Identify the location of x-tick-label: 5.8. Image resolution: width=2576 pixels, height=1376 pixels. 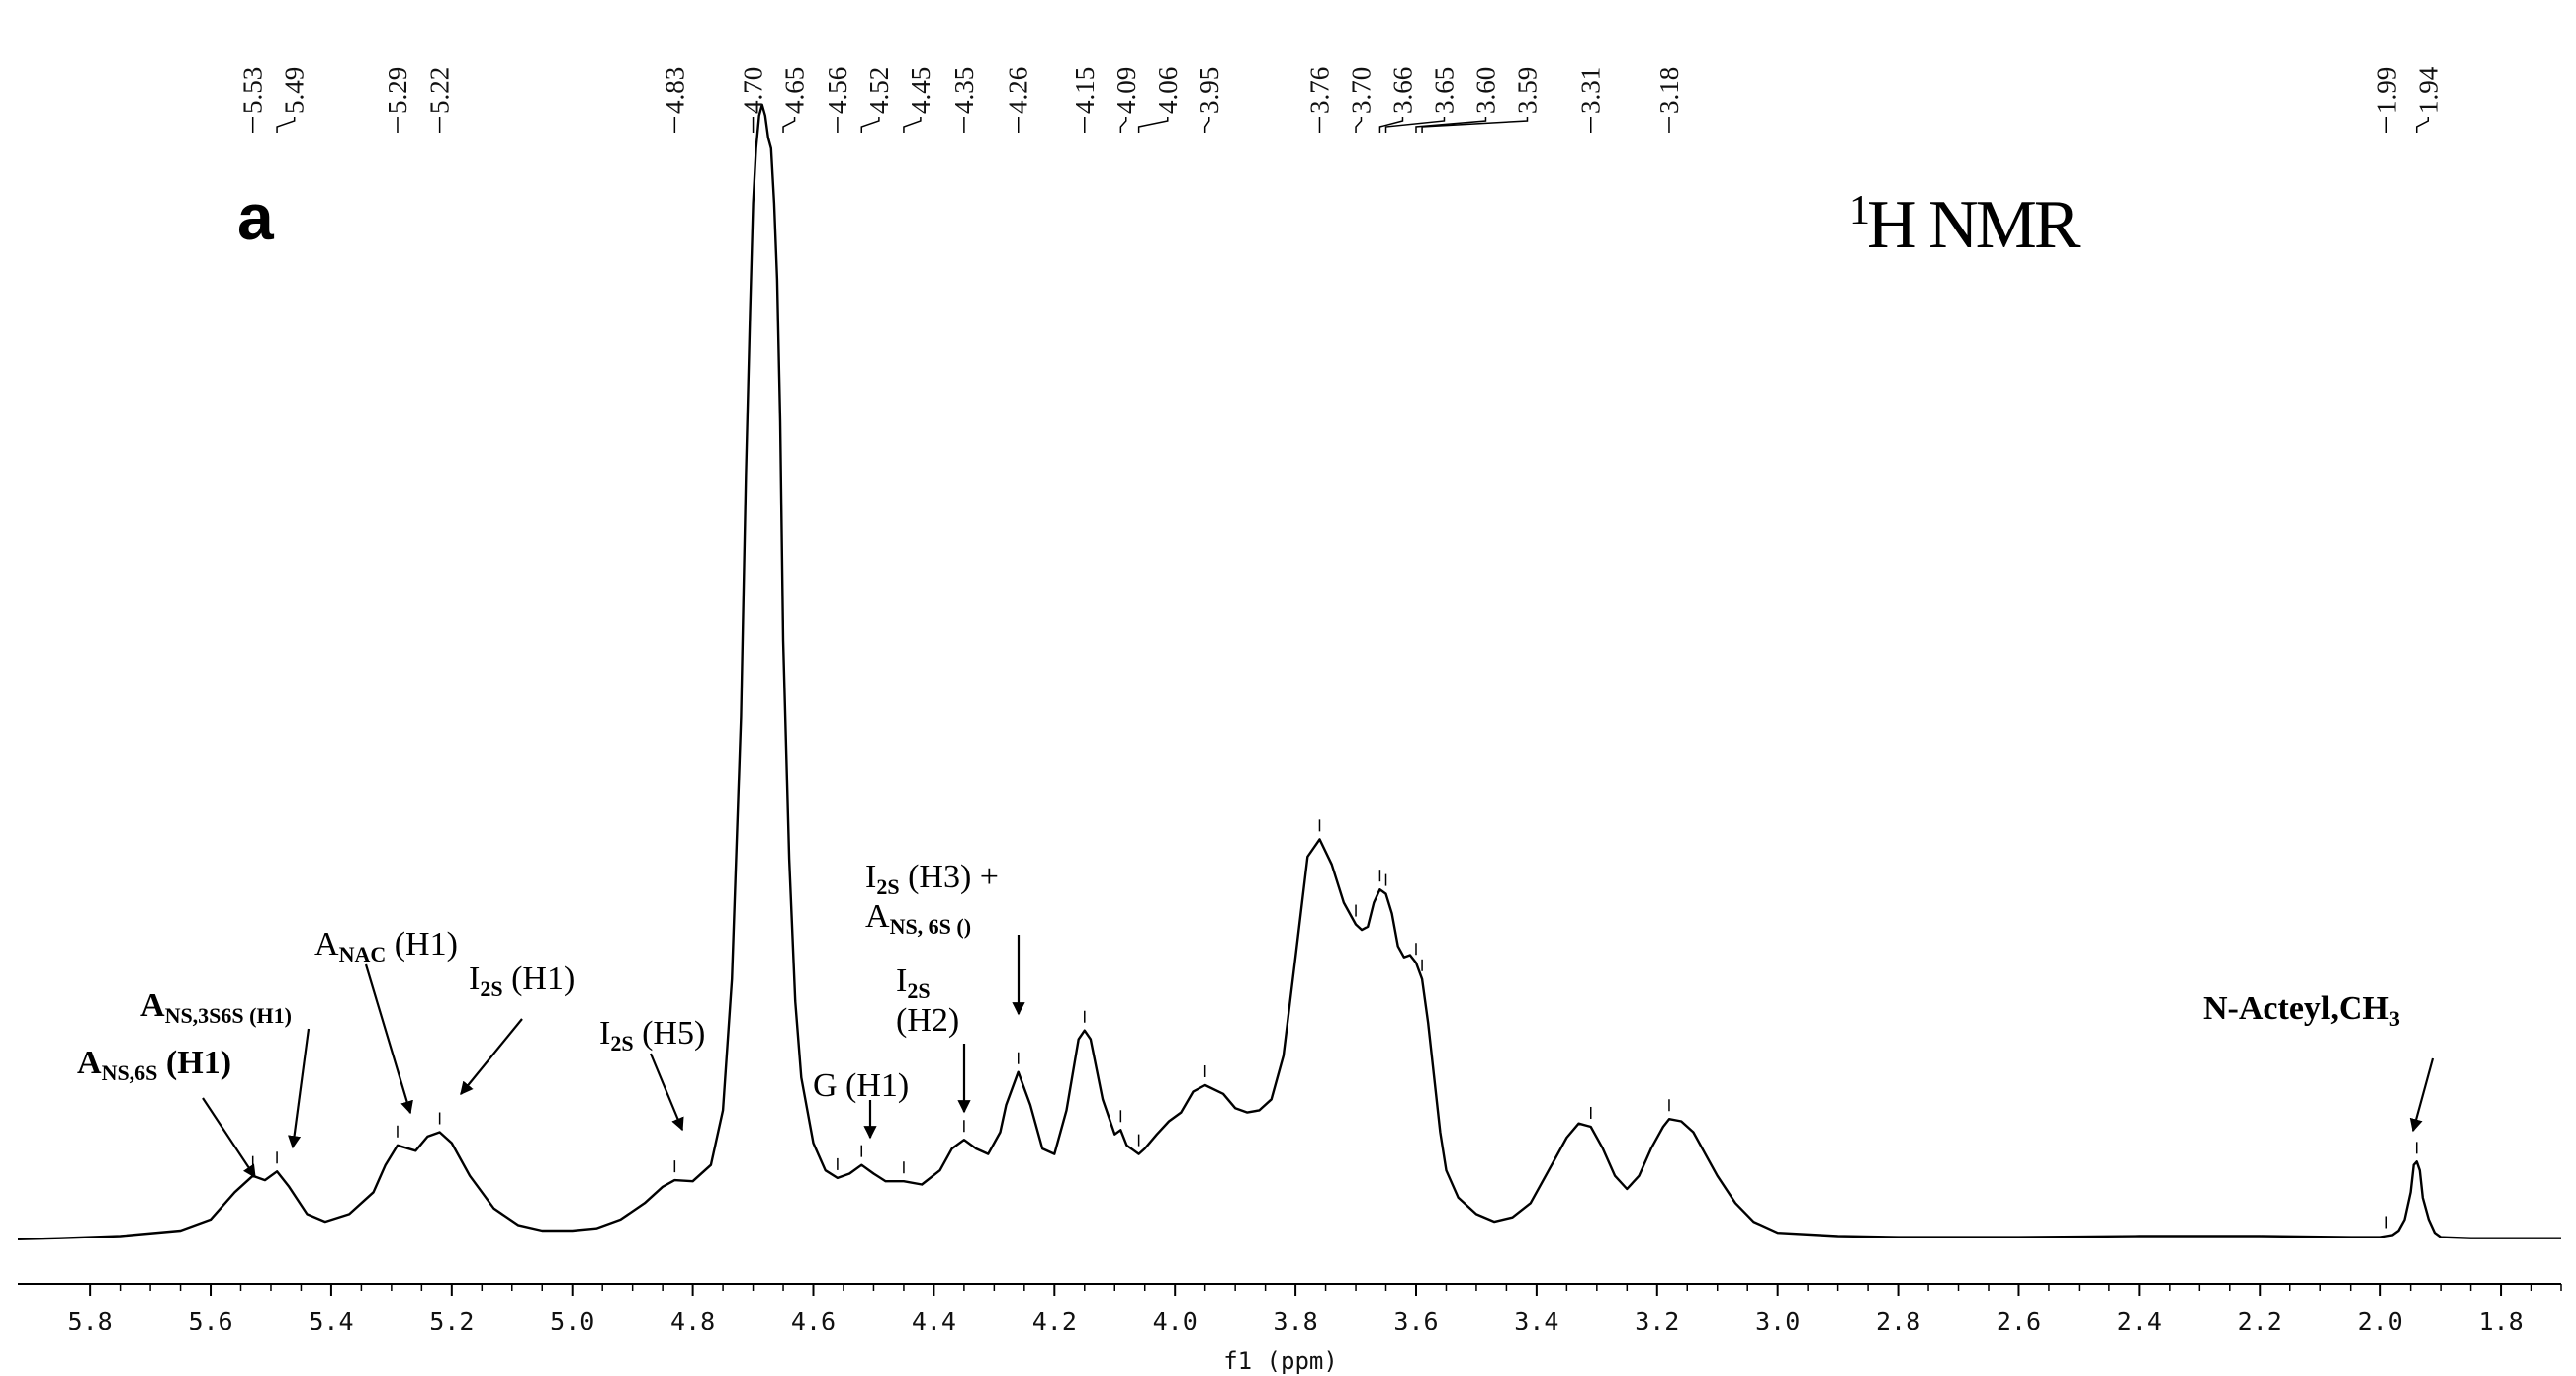
(90, 1321).